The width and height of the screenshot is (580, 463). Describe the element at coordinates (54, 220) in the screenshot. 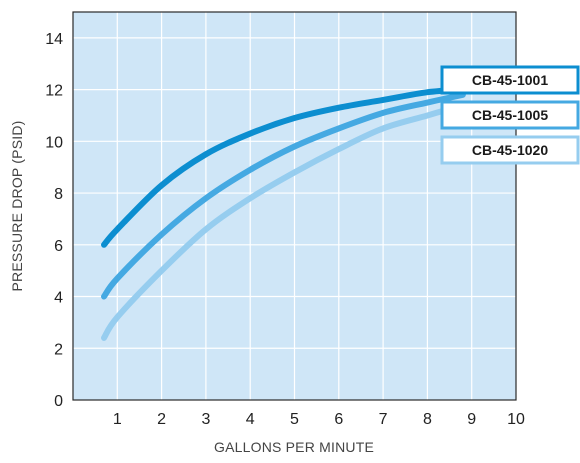

I see `y-tick-labels: 0 2 4 6 8 10 12 14` at that location.